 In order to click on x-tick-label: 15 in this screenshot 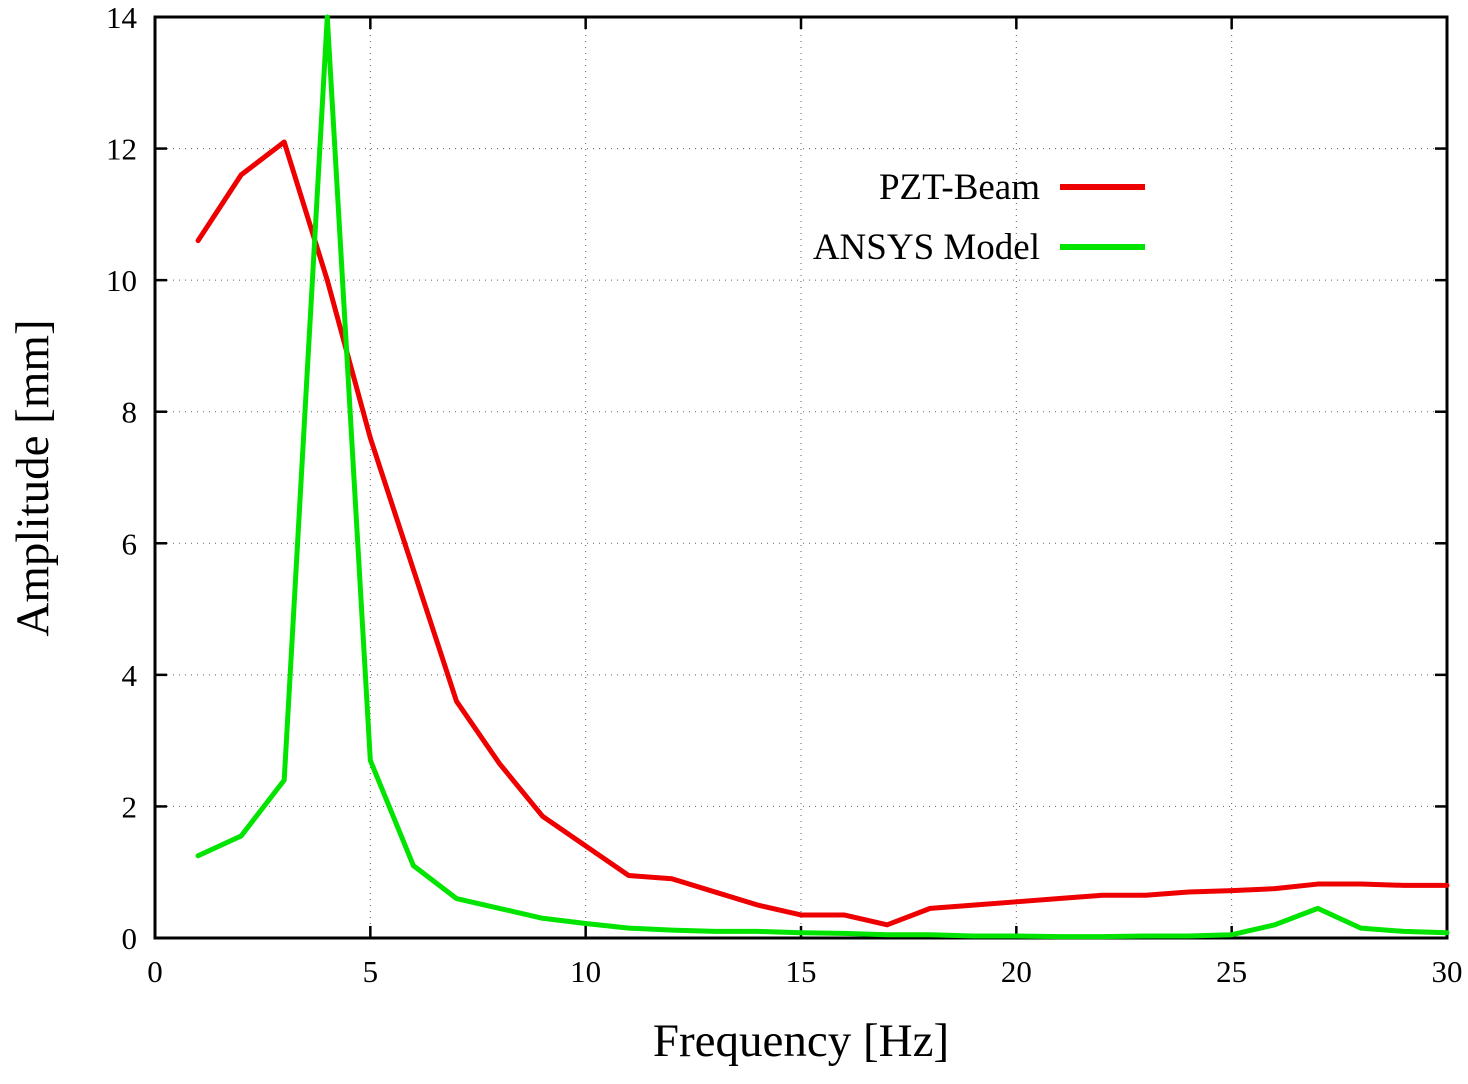, I will do `click(801, 971)`.